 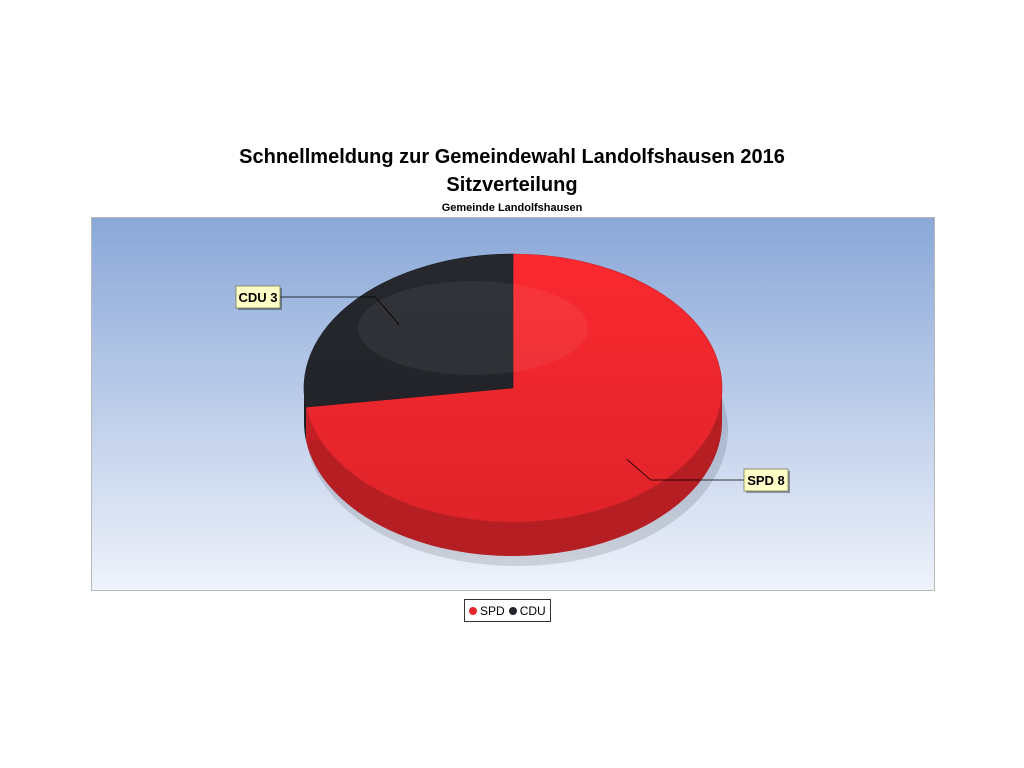 I want to click on legend-item-cdu: CDU, so click(x=527, y=610).